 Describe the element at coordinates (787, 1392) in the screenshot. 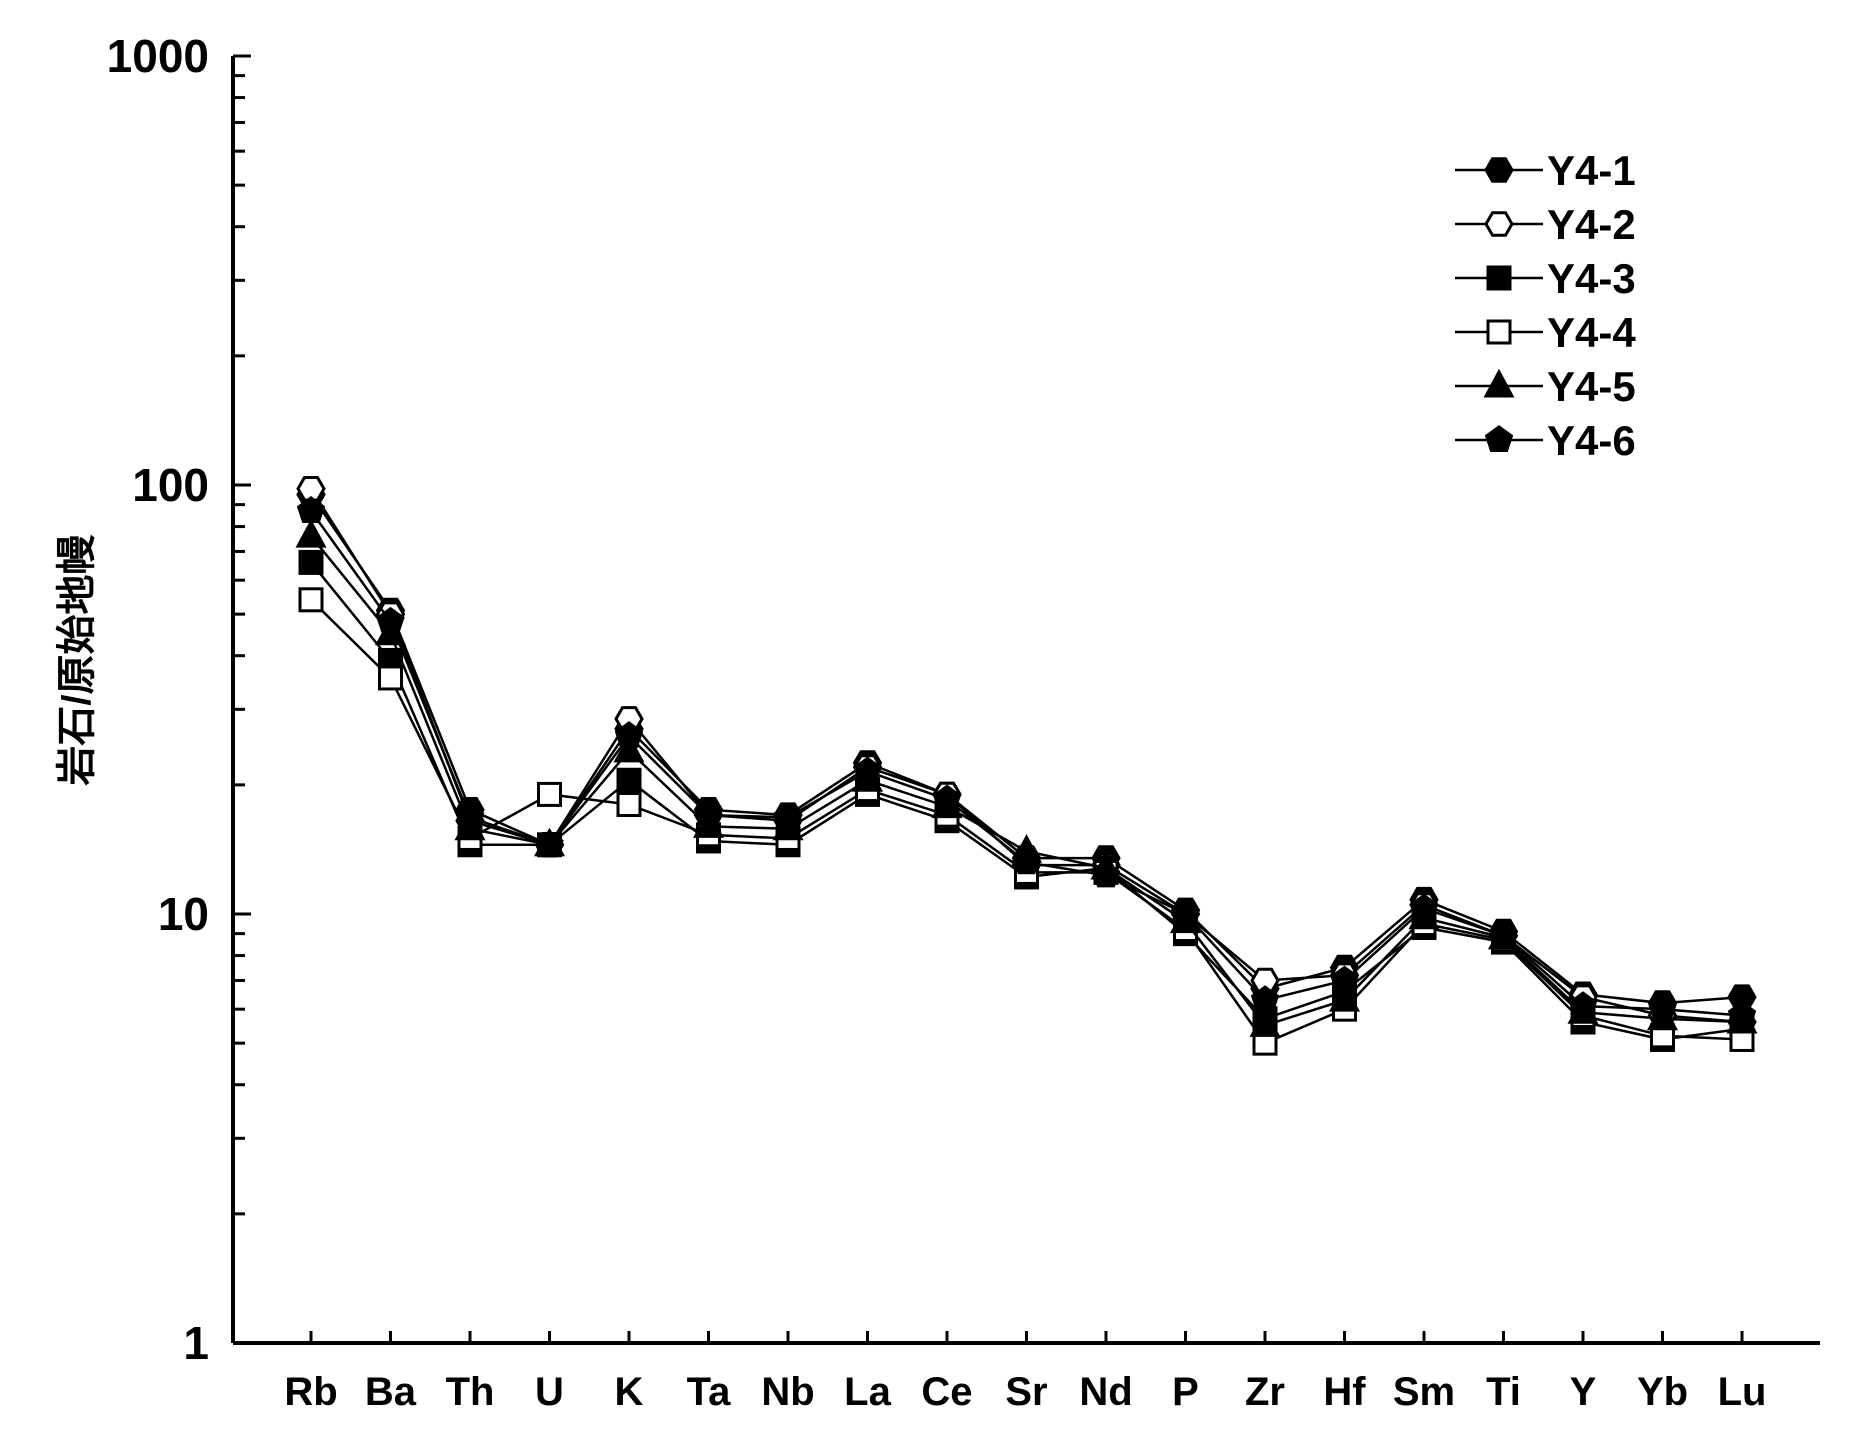

I see `x-tick-label: Nb` at that location.